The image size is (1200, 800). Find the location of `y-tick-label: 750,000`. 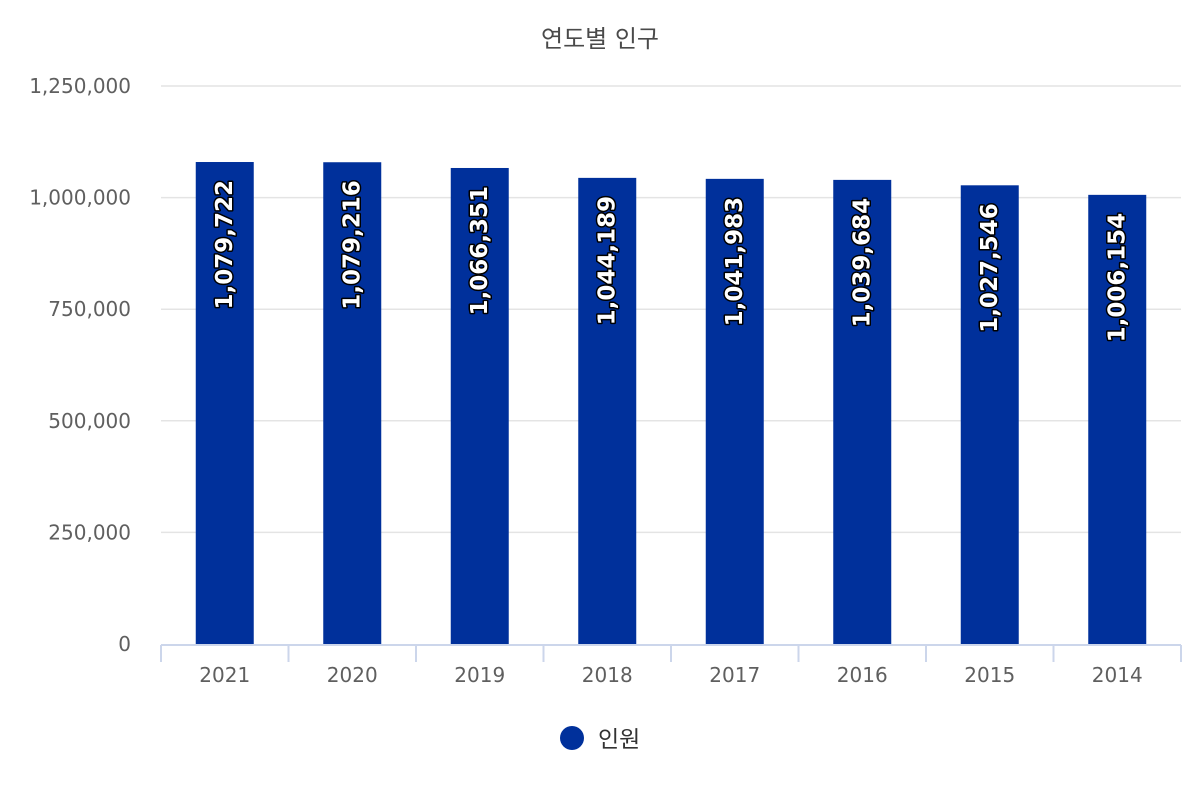

y-tick-label: 750,000 is located at coordinates (89, 309).